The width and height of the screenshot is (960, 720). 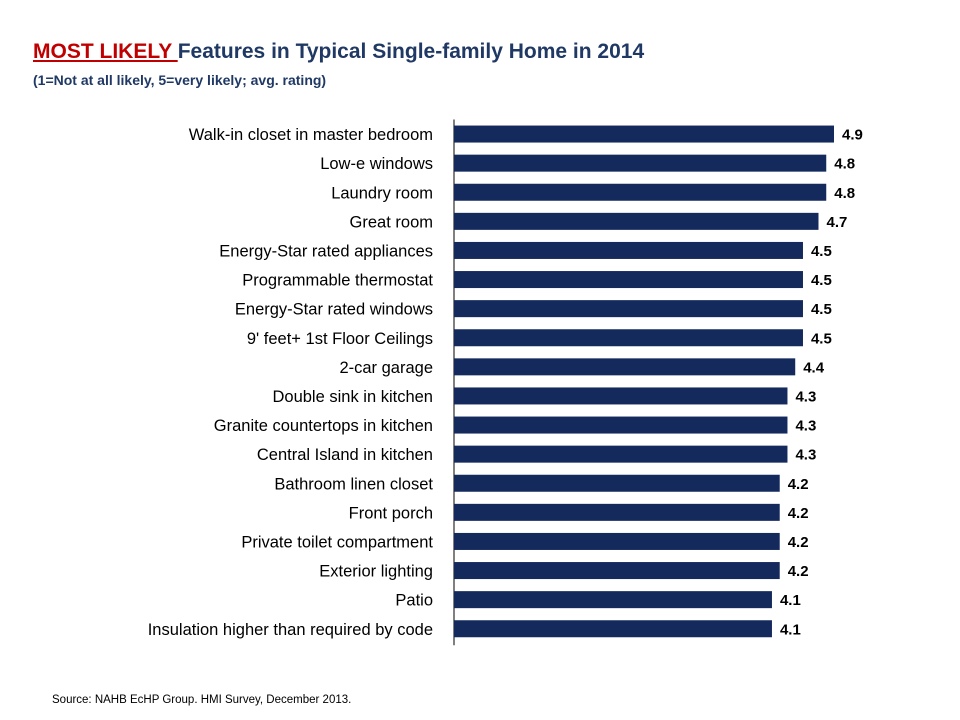 I want to click on title-highlight: MOST LIKELY, so click(x=105, y=51).